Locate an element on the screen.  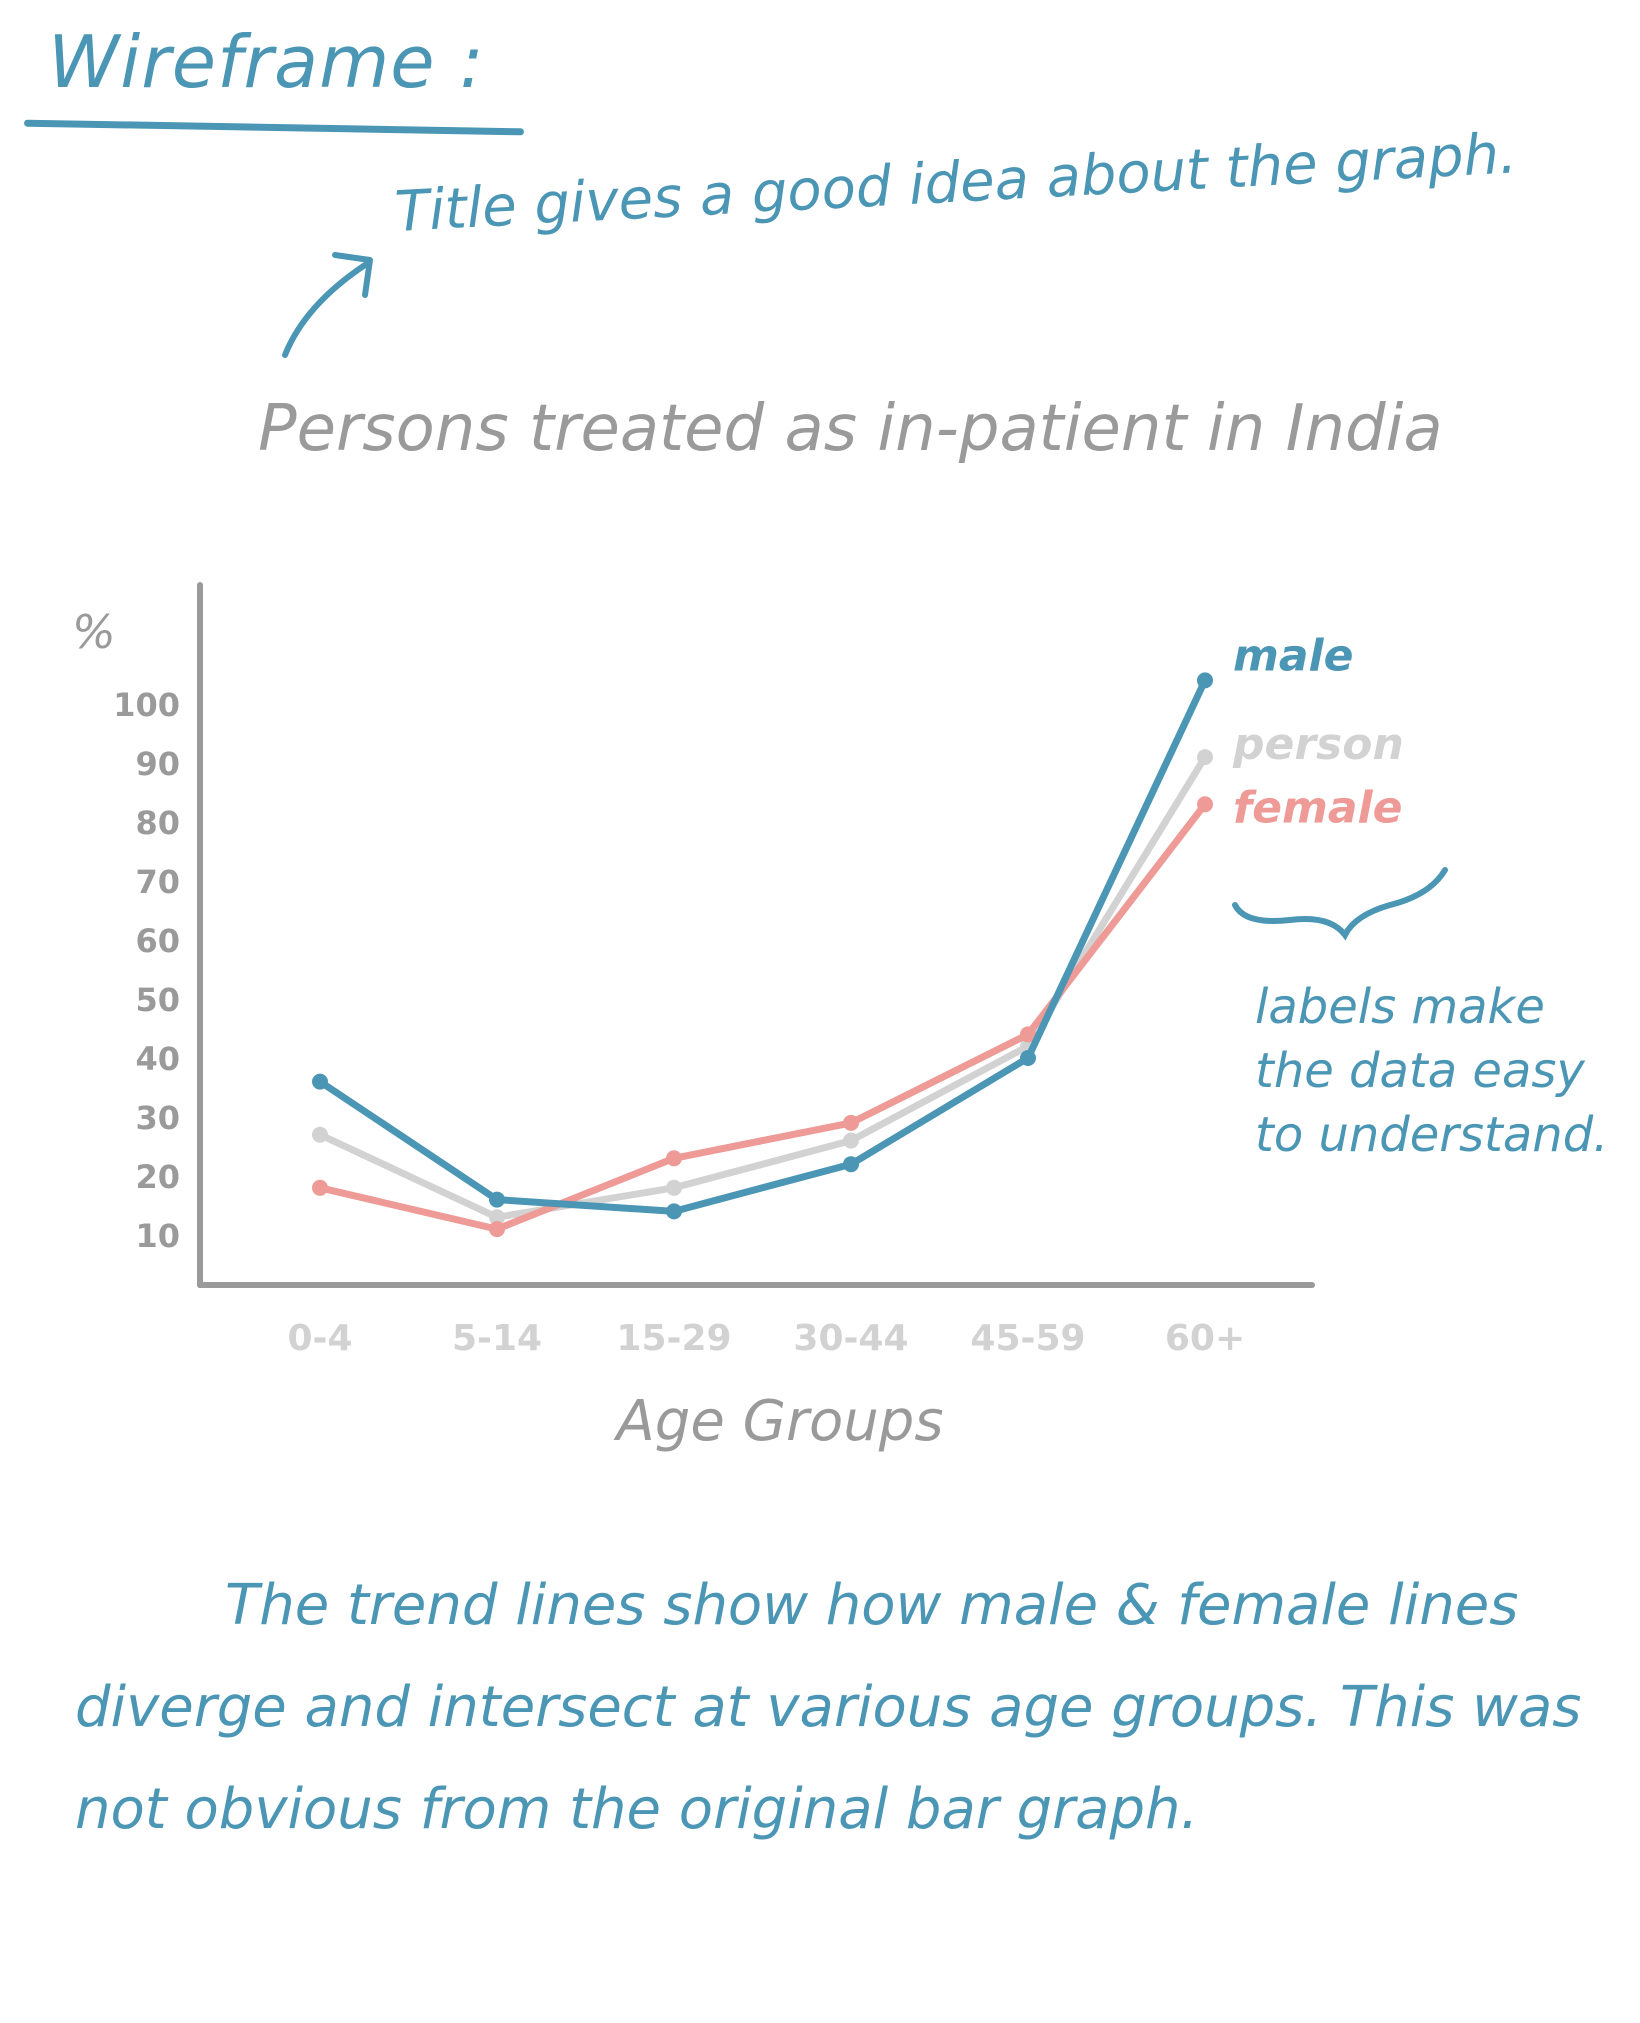
y-axis-label: % is located at coordinates (94, 632).